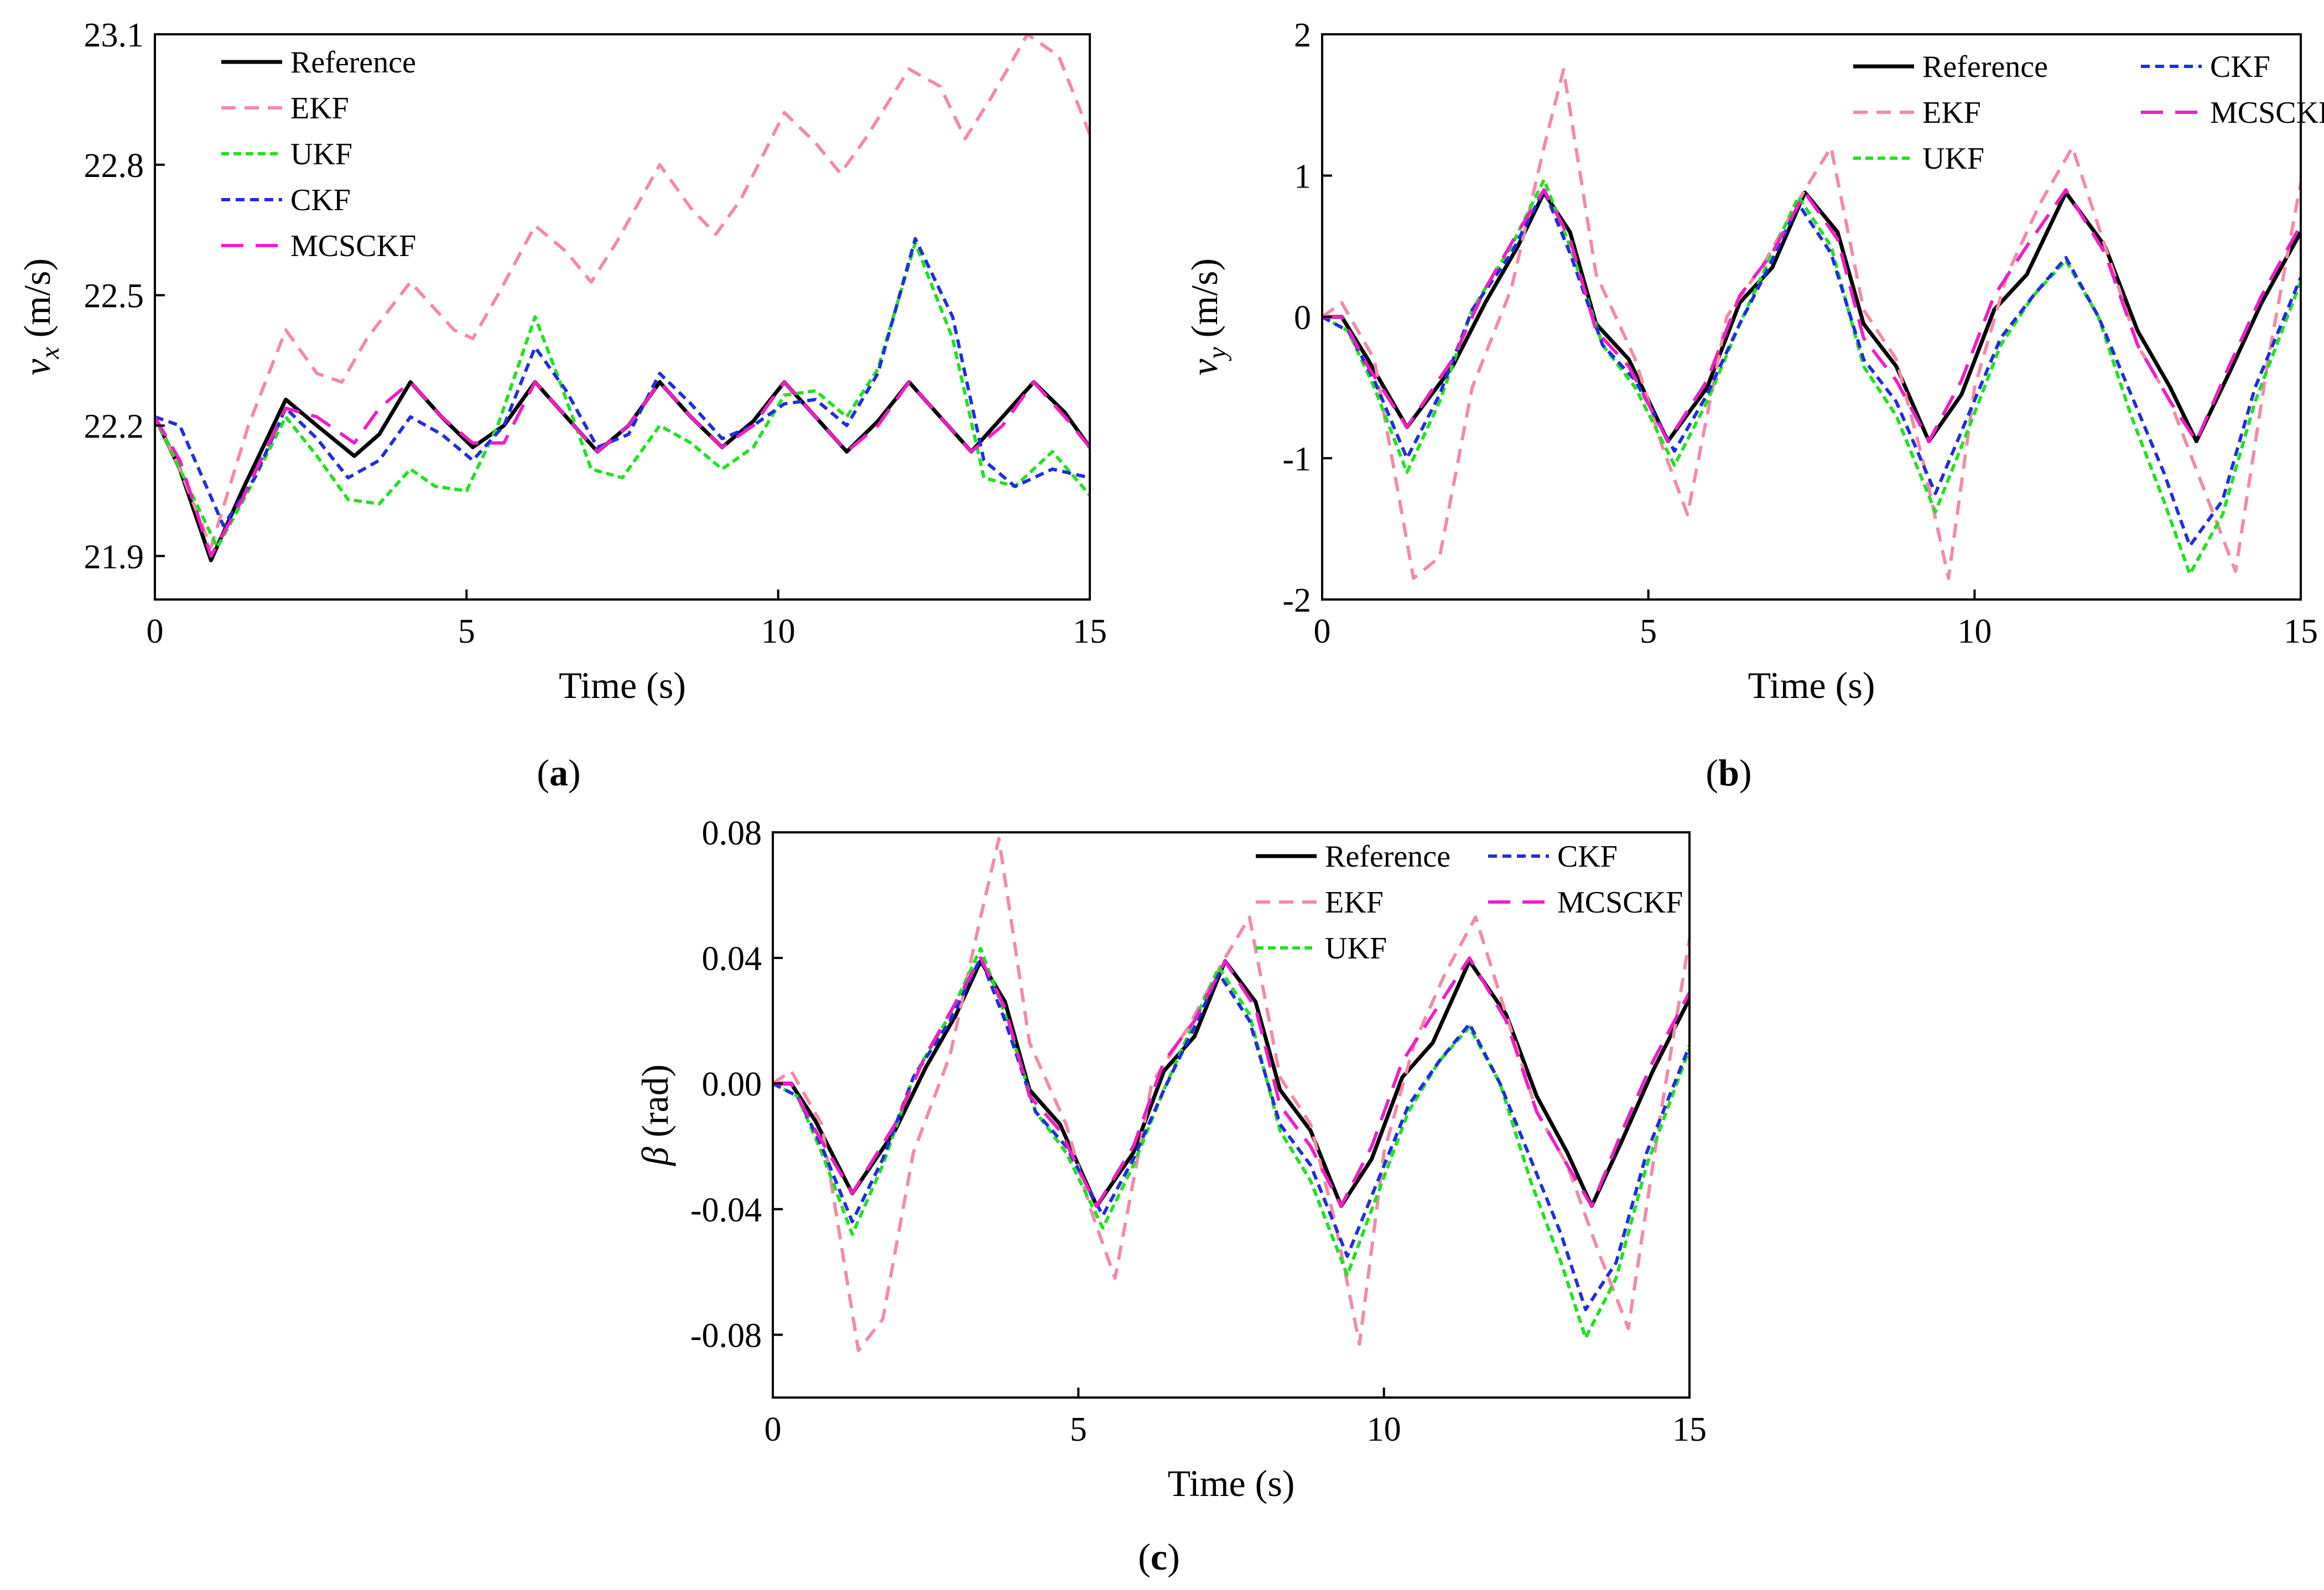 The width and height of the screenshot is (2324, 1590). I want to click on y-axis-label: vx (m/s), so click(40, 317).